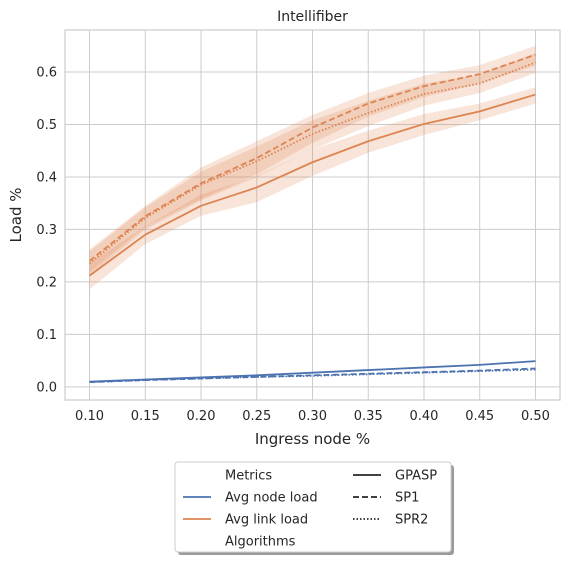 The height and width of the screenshot is (564, 571). I want to click on legend-label: Metrics, so click(248, 476).